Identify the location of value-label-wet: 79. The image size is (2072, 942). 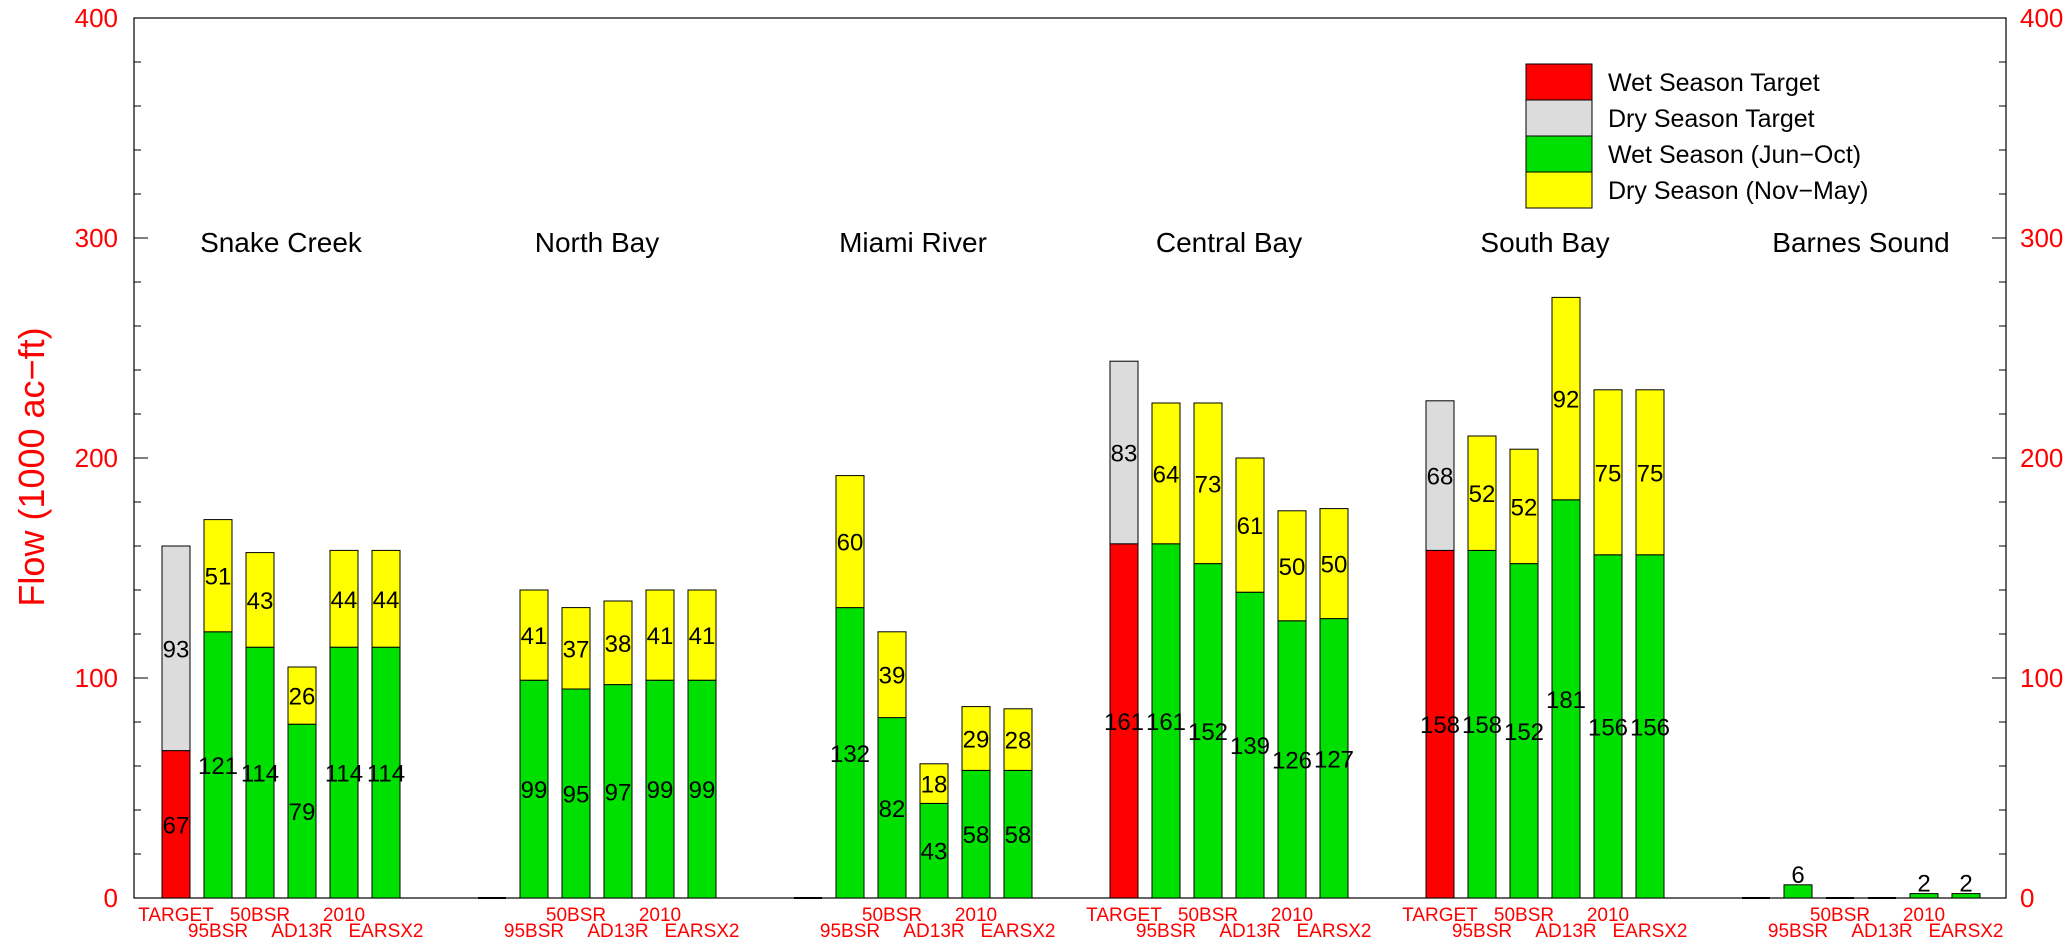
(302, 812).